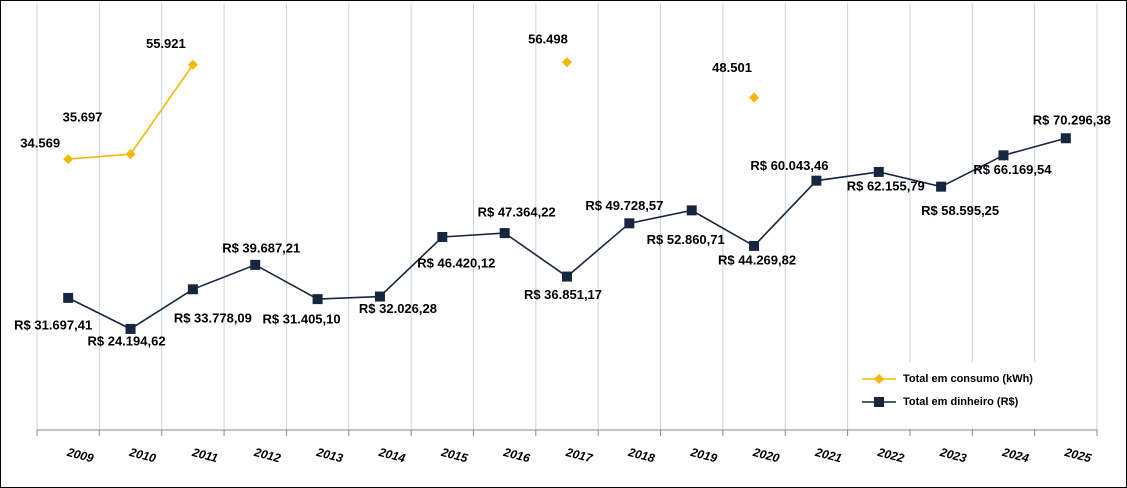 This screenshot has height=488, width=1127. Describe the element at coordinates (624, 205) in the screenshot. I see `data-label: R$ 49.728,57` at that location.